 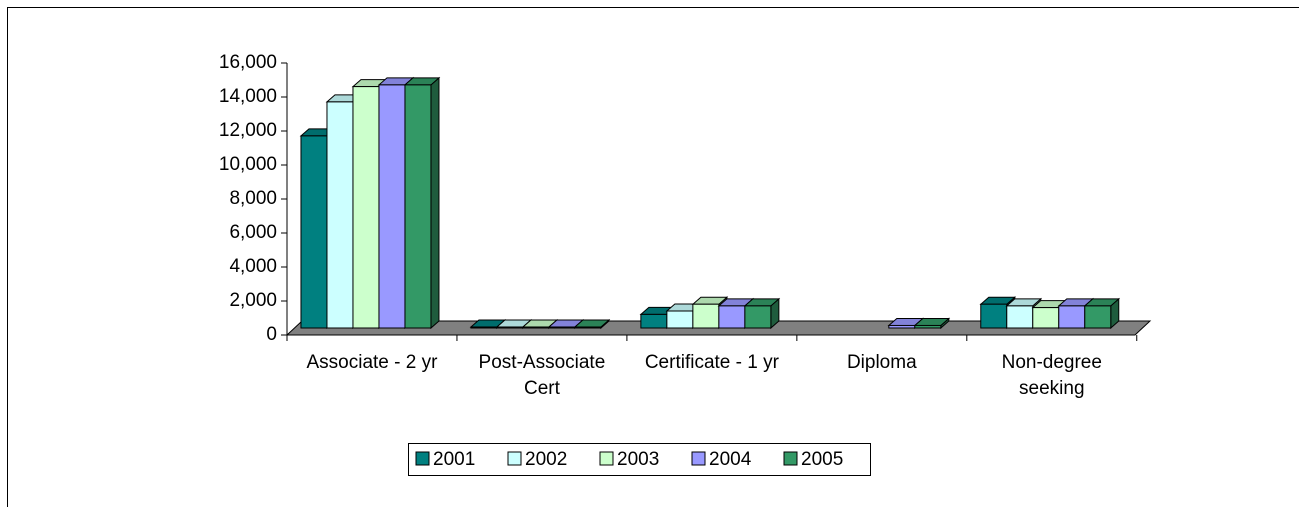 What do you see at coordinates (881, 362) in the screenshot?
I see `x-tick-label: Diploma` at bounding box center [881, 362].